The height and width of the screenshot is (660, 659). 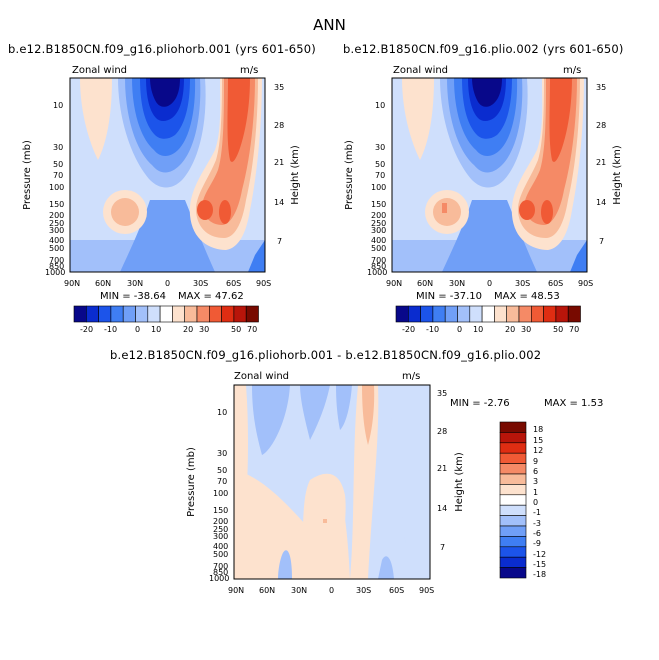 I want to click on cb1-label: 70, so click(x=252, y=329).